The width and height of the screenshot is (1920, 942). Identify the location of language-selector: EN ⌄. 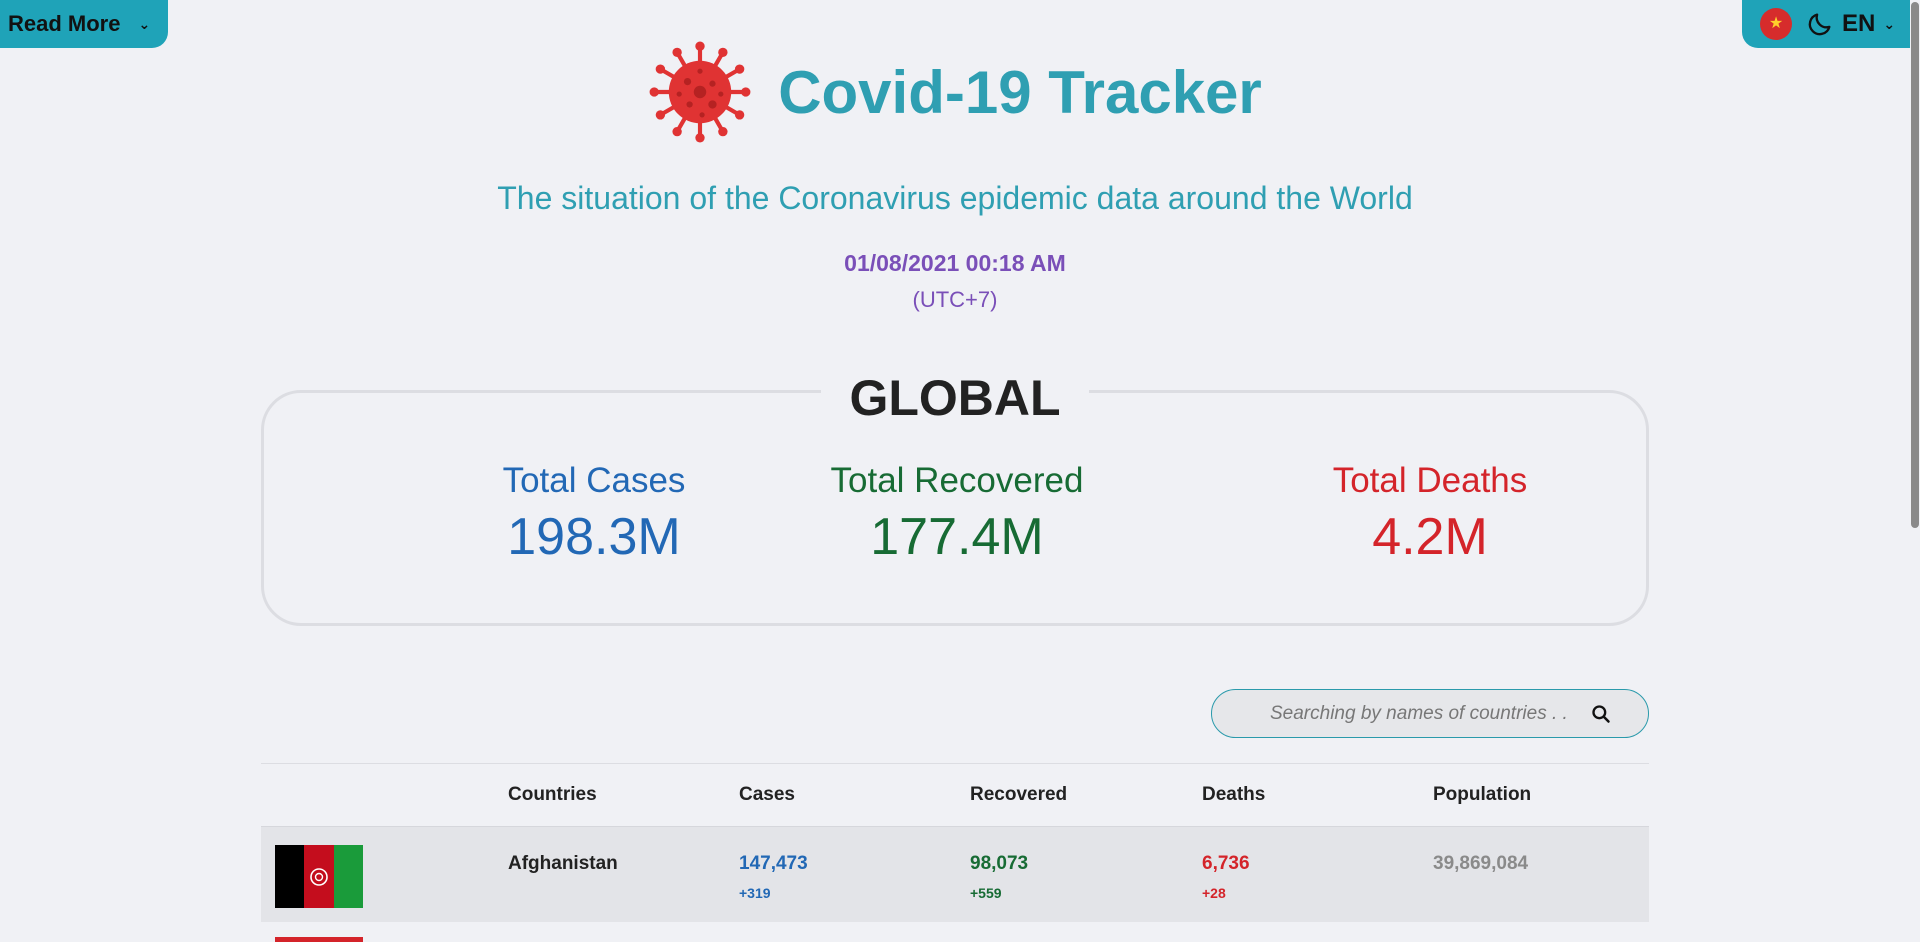
(1868, 24).